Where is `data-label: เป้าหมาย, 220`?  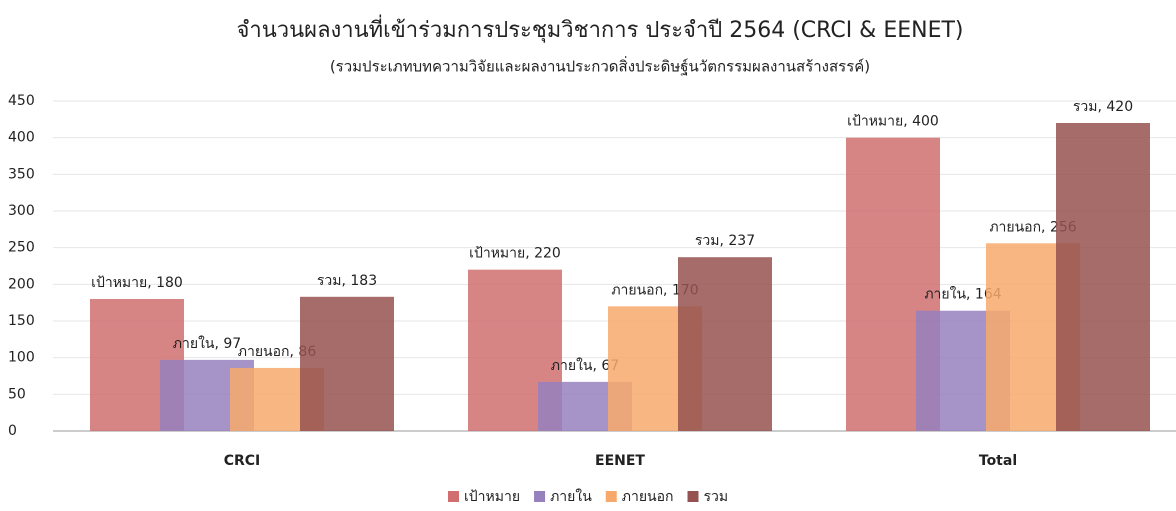
data-label: เป้าหมาย, 220 is located at coordinates (515, 254).